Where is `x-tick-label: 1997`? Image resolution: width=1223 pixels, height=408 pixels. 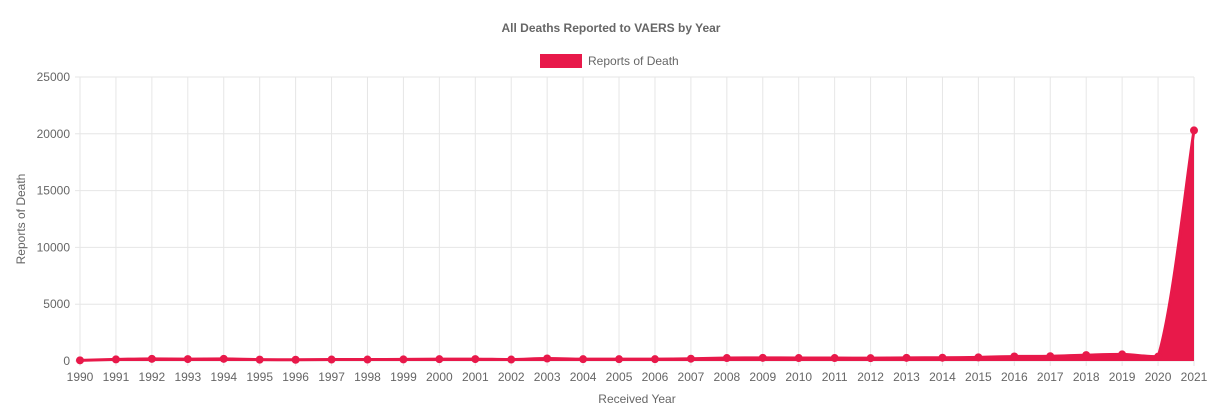
x-tick-label: 1997 is located at coordinates (331, 377).